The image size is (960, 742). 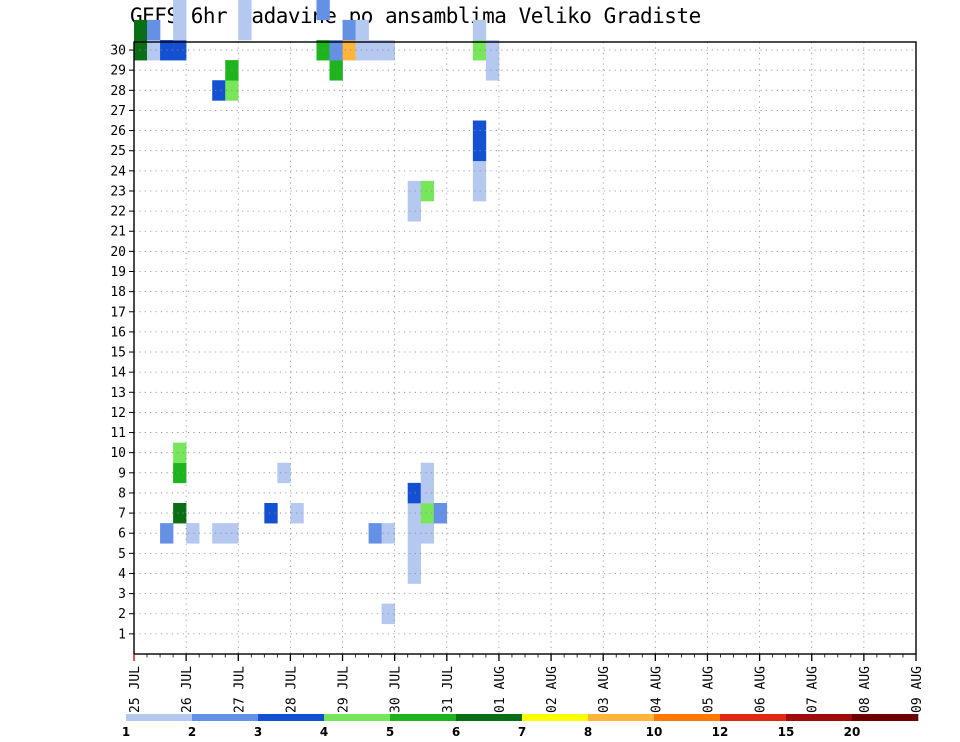 I want to click on y-tick-label: 12, so click(x=118, y=413).